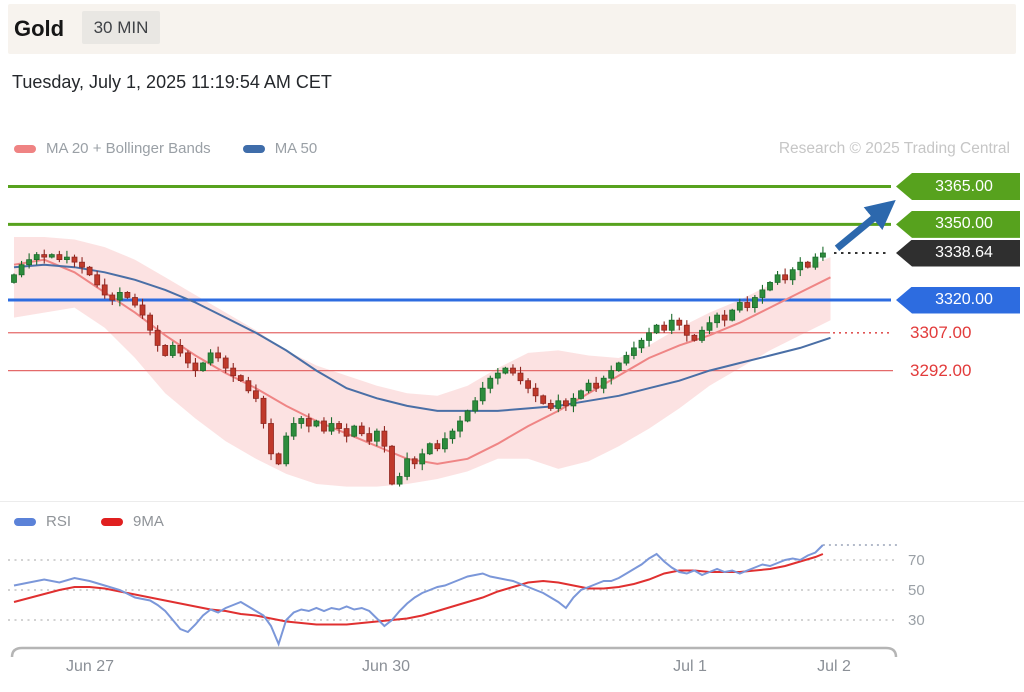  Describe the element at coordinates (894, 148) in the screenshot. I see `research-watermark: Research © 2025 Trading Central` at that location.